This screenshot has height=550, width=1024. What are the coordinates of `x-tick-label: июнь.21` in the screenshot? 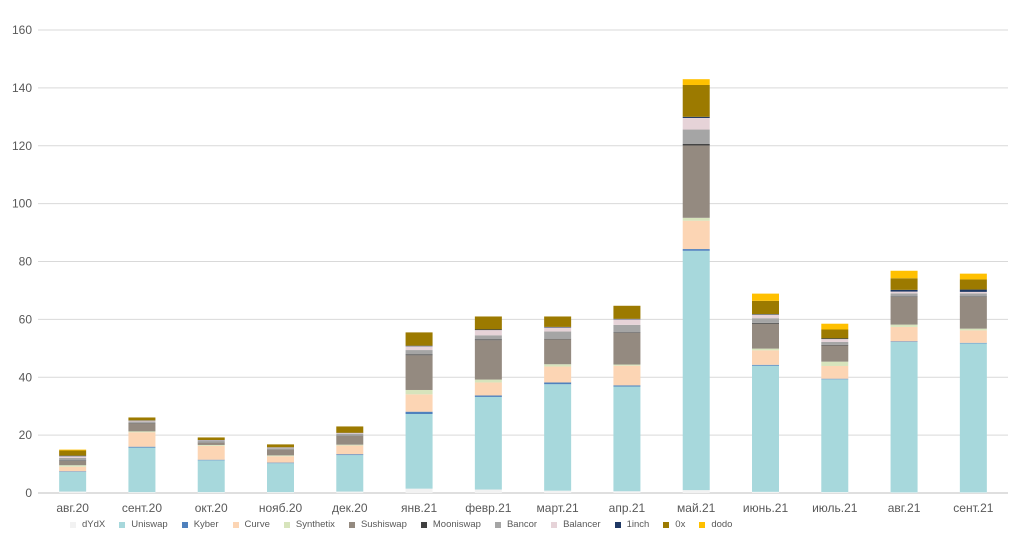 It's located at (766, 508).